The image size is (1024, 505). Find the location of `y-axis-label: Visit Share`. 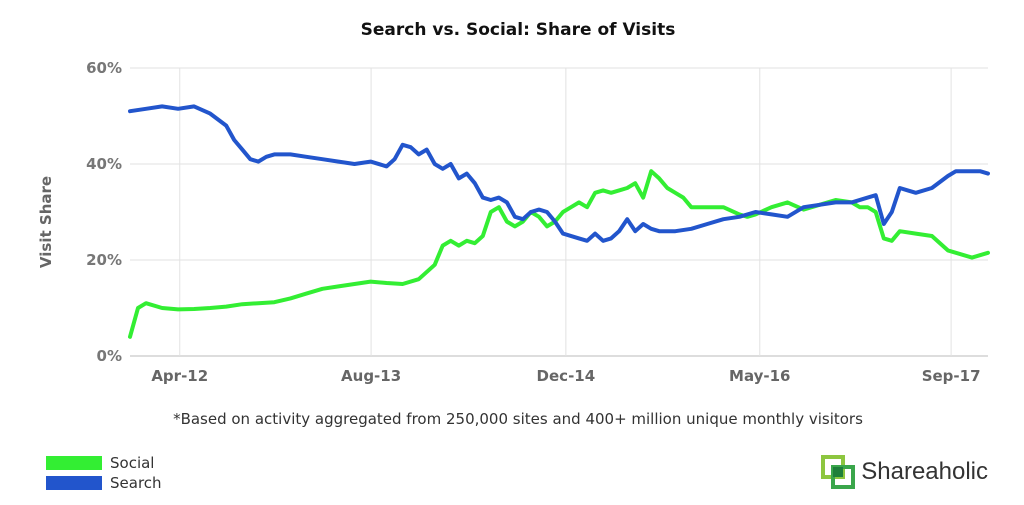

y-axis-label: Visit Share is located at coordinates (46, 222).